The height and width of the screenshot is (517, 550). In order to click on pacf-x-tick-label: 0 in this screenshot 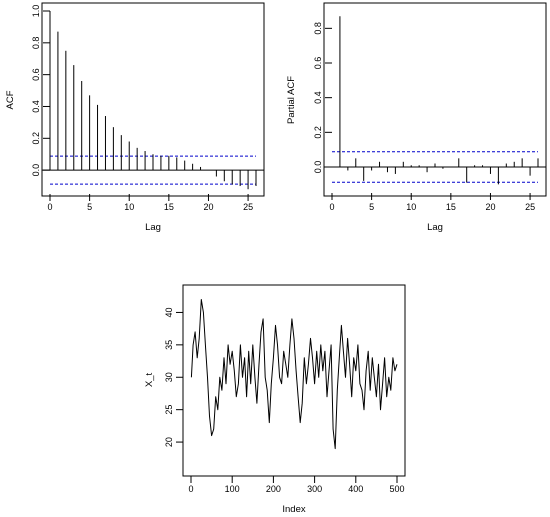, I will do `click(331, 207)`.